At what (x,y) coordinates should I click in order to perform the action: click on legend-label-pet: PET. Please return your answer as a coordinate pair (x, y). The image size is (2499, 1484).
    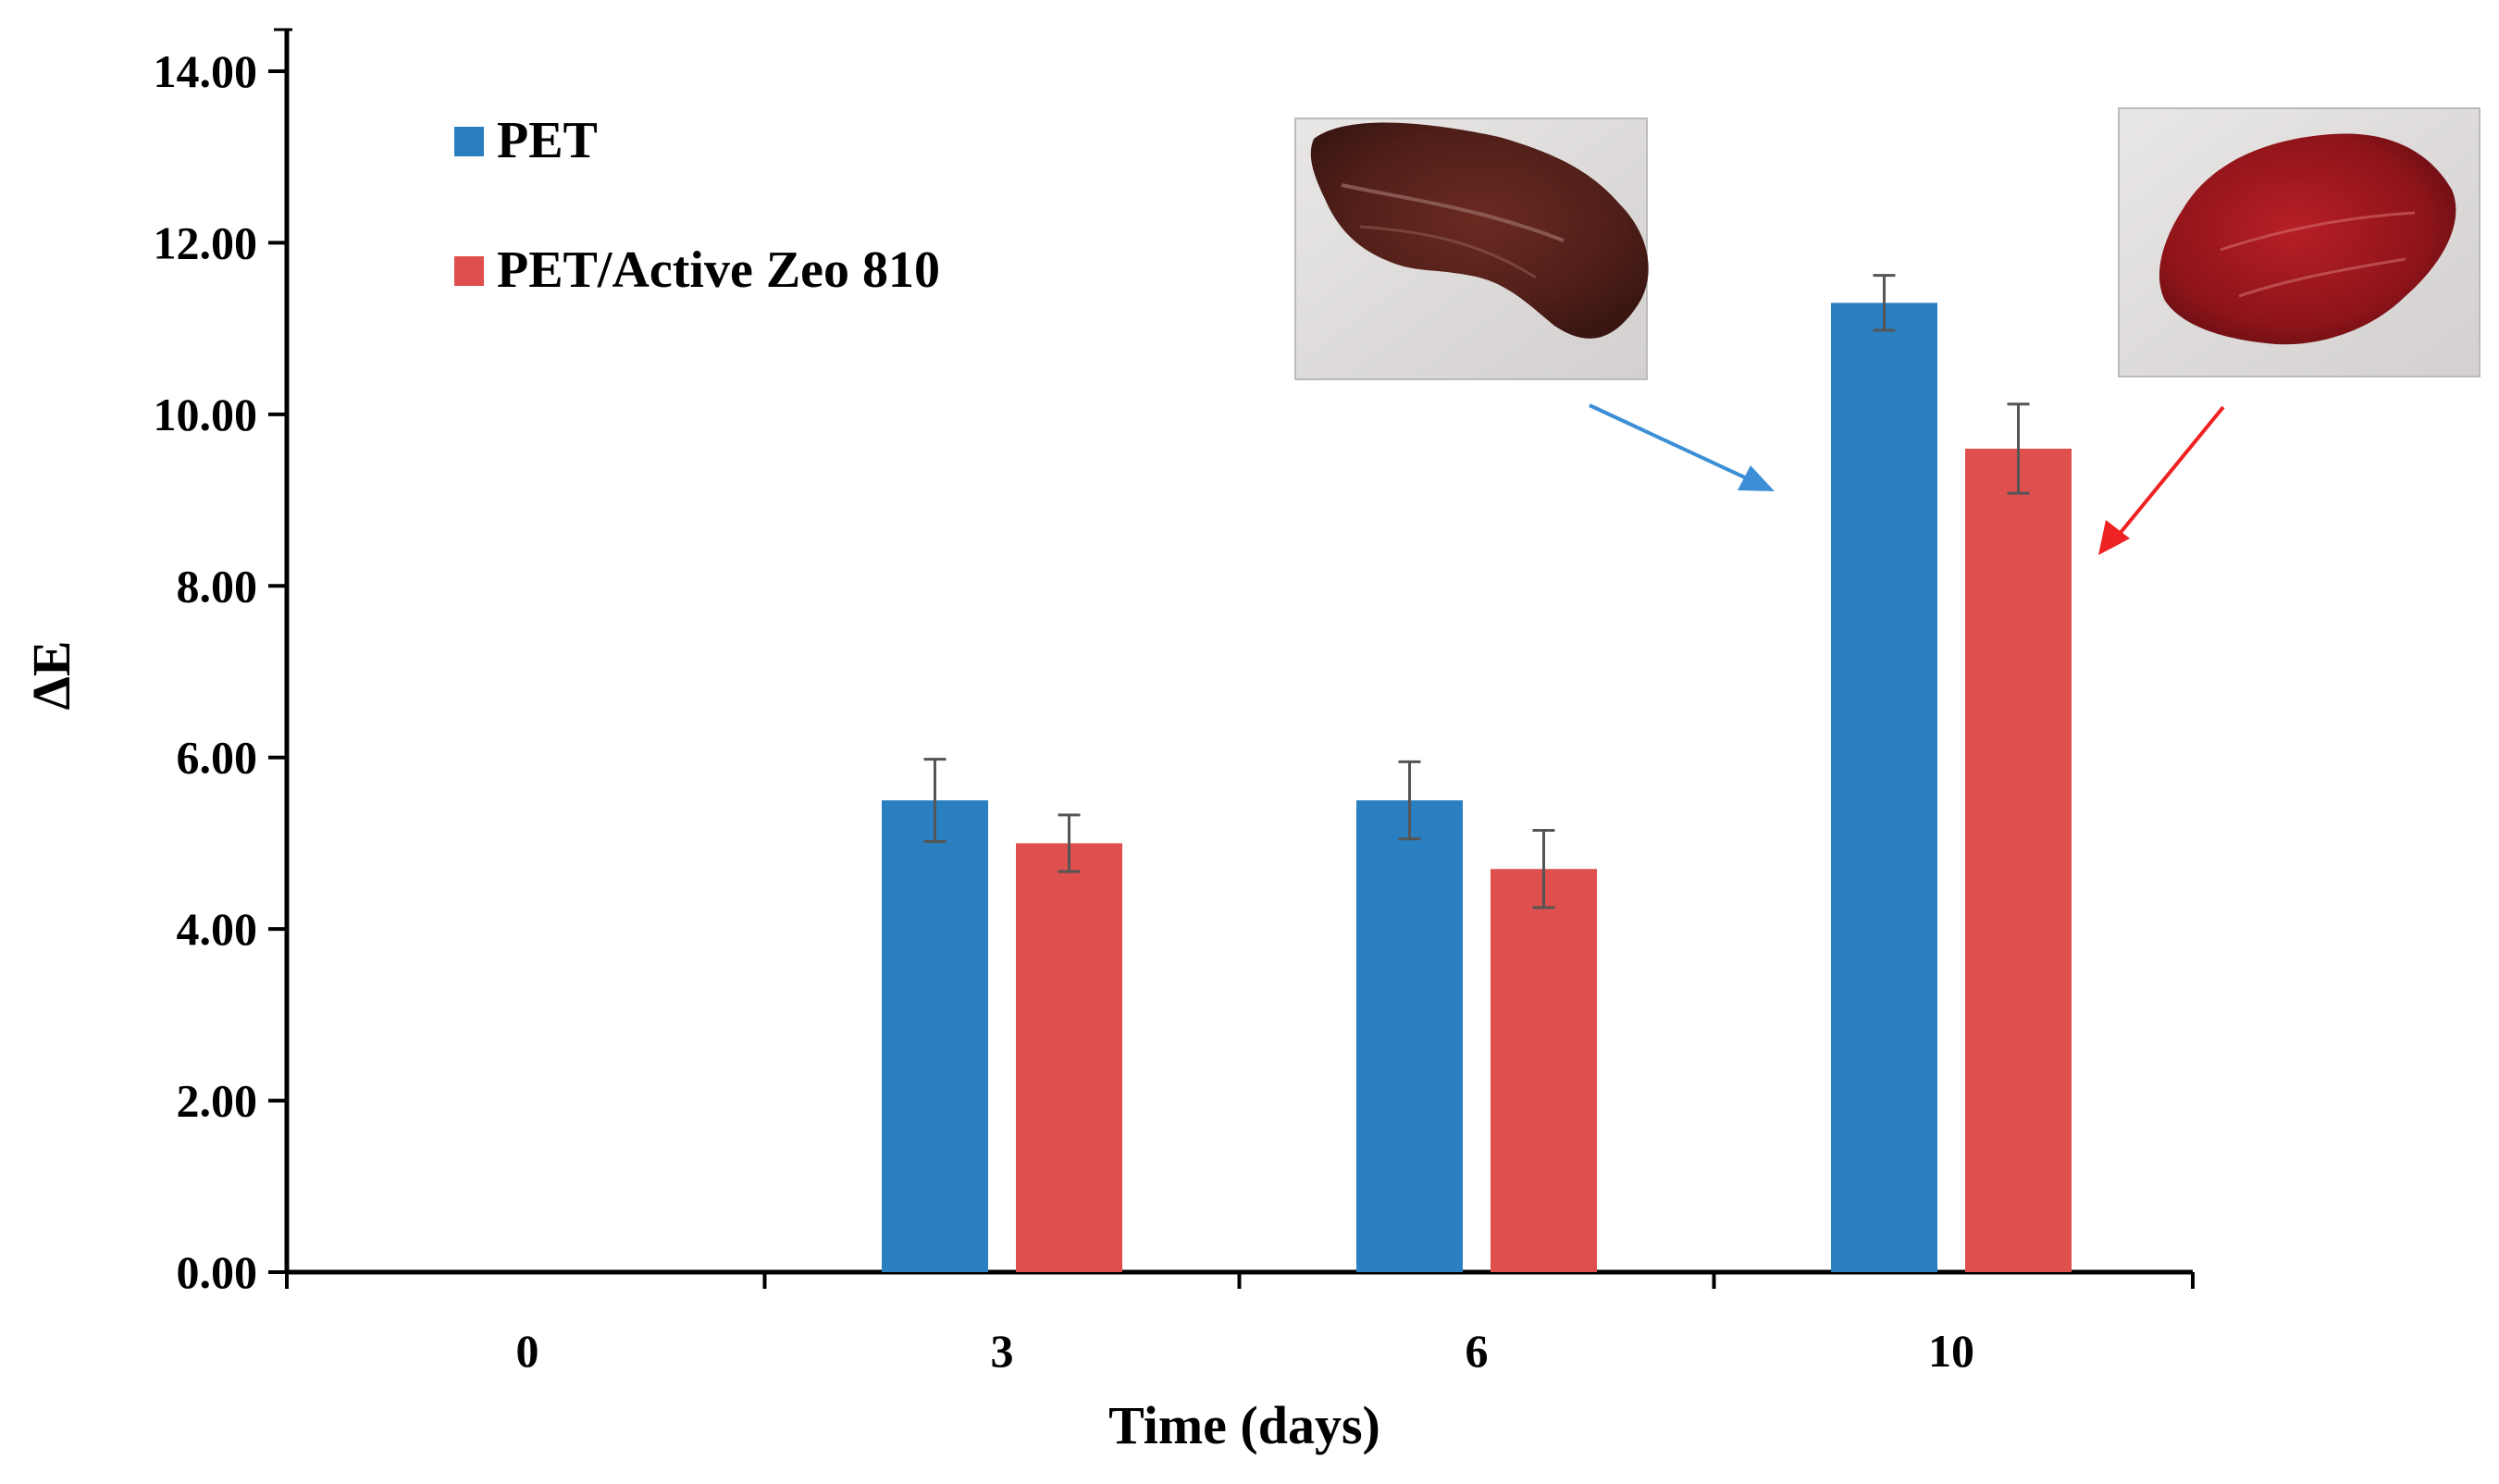
    Looking at the image, I should click on (547, 141).